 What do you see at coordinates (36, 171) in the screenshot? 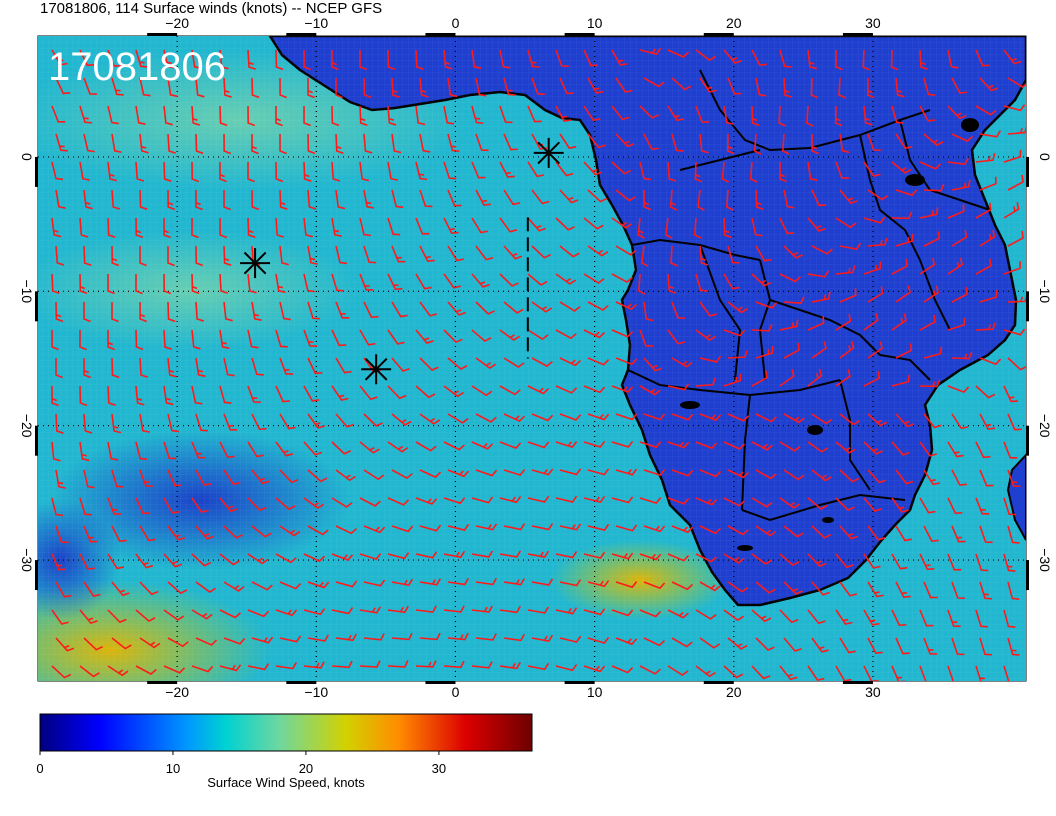
I see `lat-tick-bar` at bounding box center [36, 171].